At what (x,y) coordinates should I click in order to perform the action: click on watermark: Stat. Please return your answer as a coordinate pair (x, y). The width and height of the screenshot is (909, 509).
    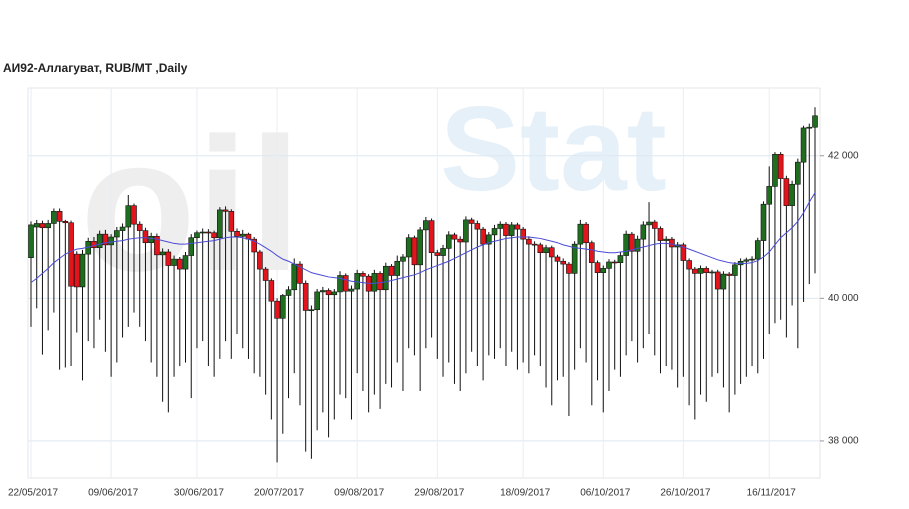
    Looking at the image, I should click on (553, 149).